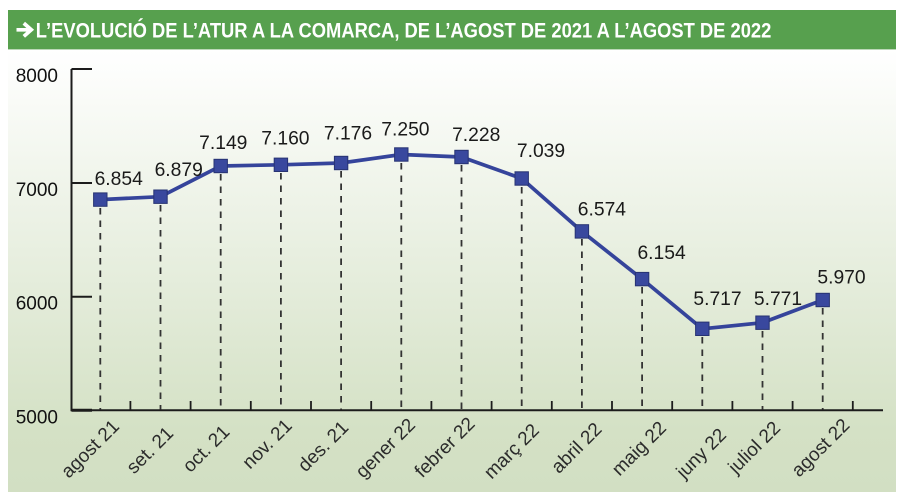 The image size is (901, 500). I want to click on svg-text: 5000, so click(37, 417).